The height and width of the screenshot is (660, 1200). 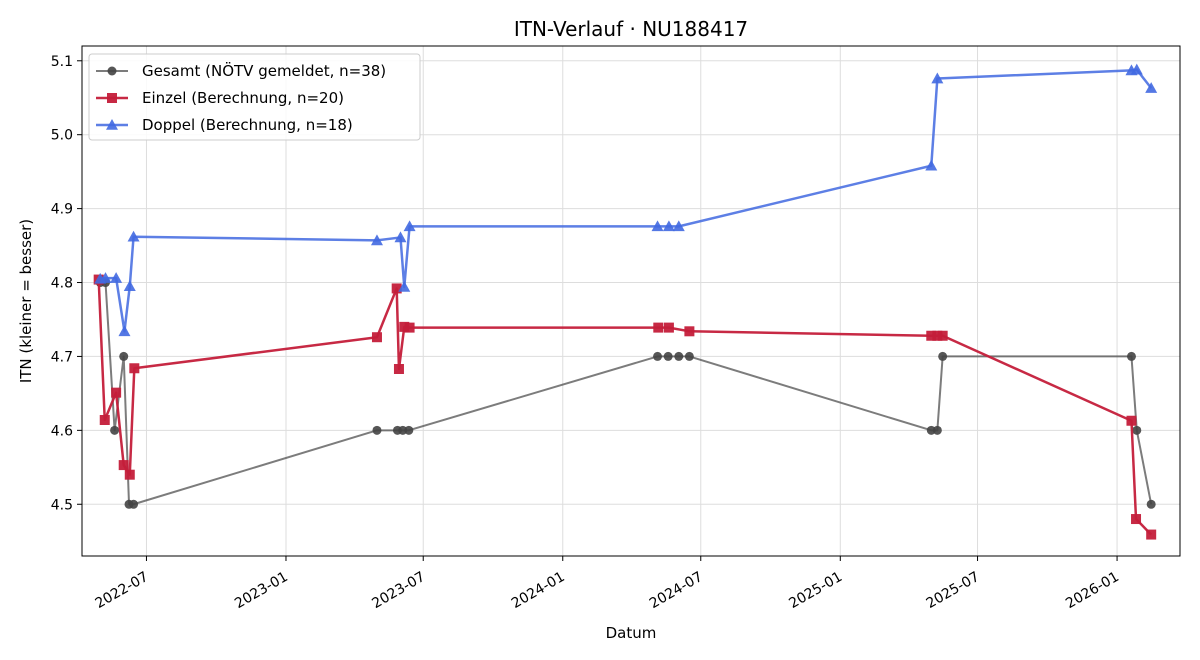 I want to click on legend-marker-gesamt, so click(x=112, y=71).